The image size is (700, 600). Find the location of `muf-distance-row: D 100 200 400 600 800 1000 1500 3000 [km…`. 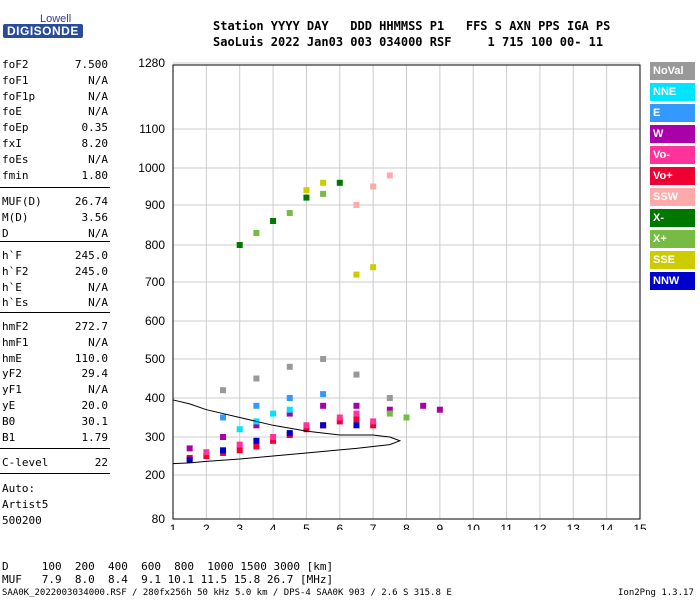

muf-distance-row: D 100 200 400 600 800 1000 1500 3000 [km… is located at coordinates (168, 566).